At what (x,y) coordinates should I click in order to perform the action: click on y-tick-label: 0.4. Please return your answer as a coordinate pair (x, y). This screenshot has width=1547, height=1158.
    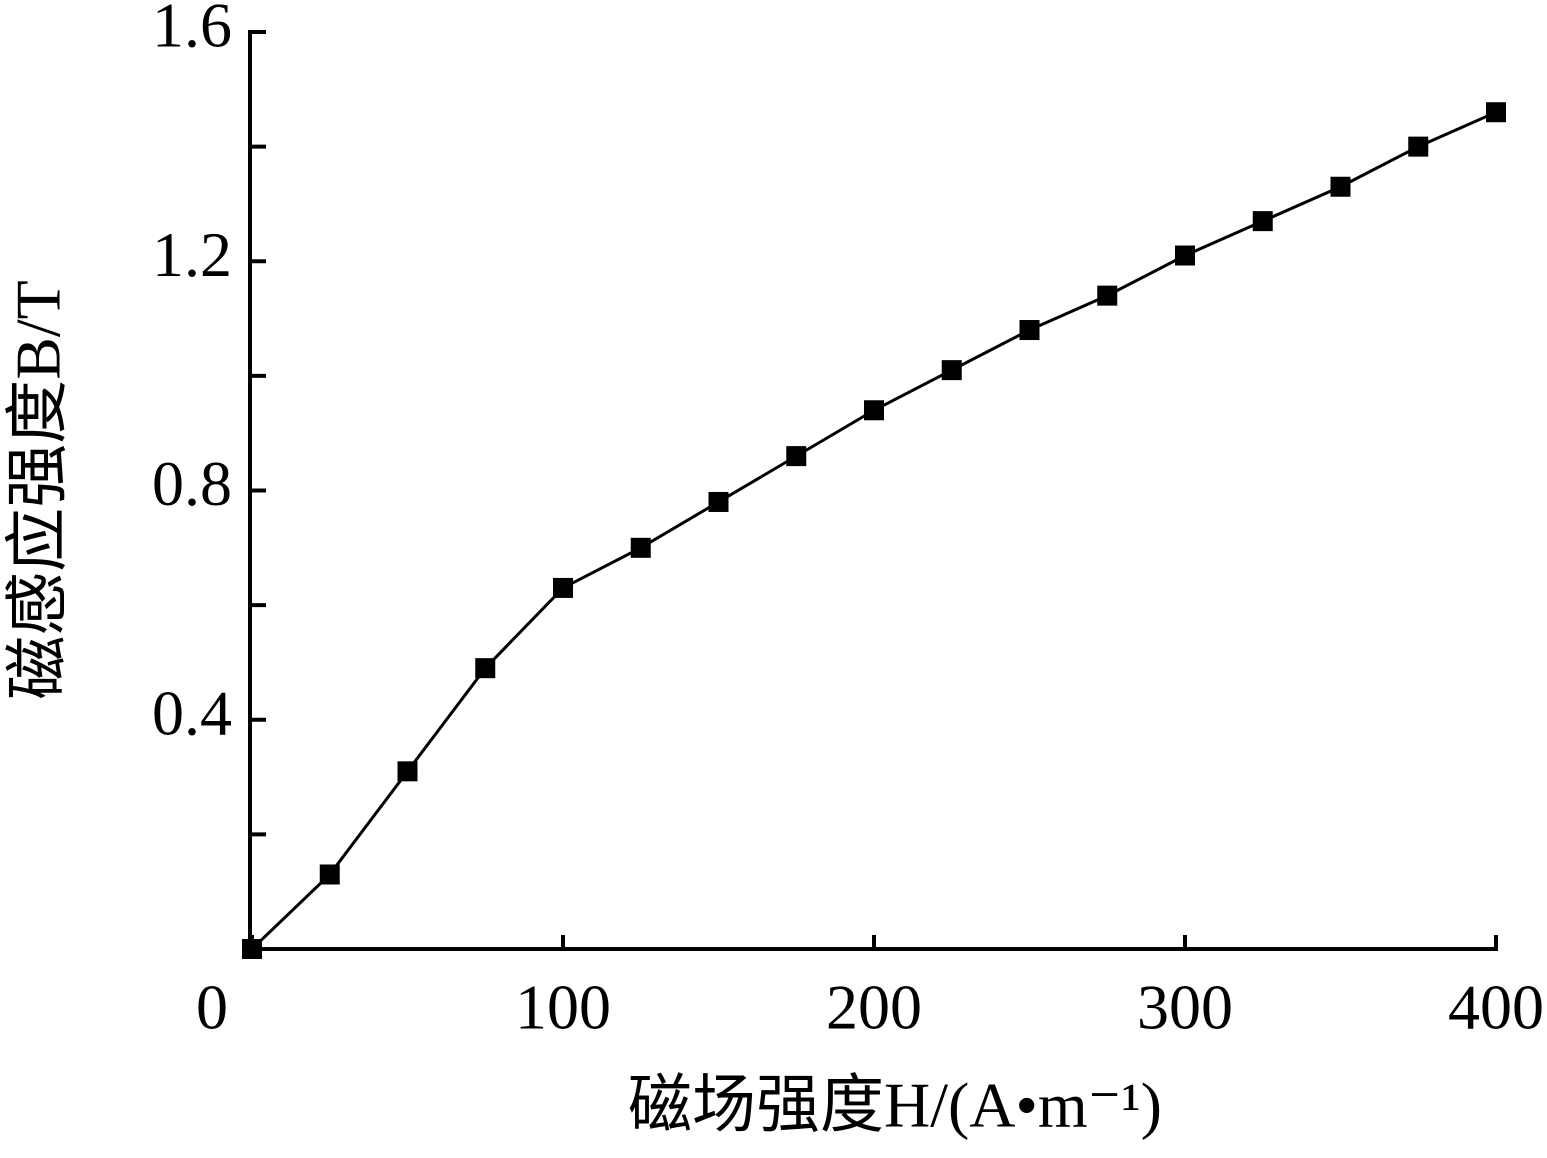
    Looking at the image, I should click on (192, 712).